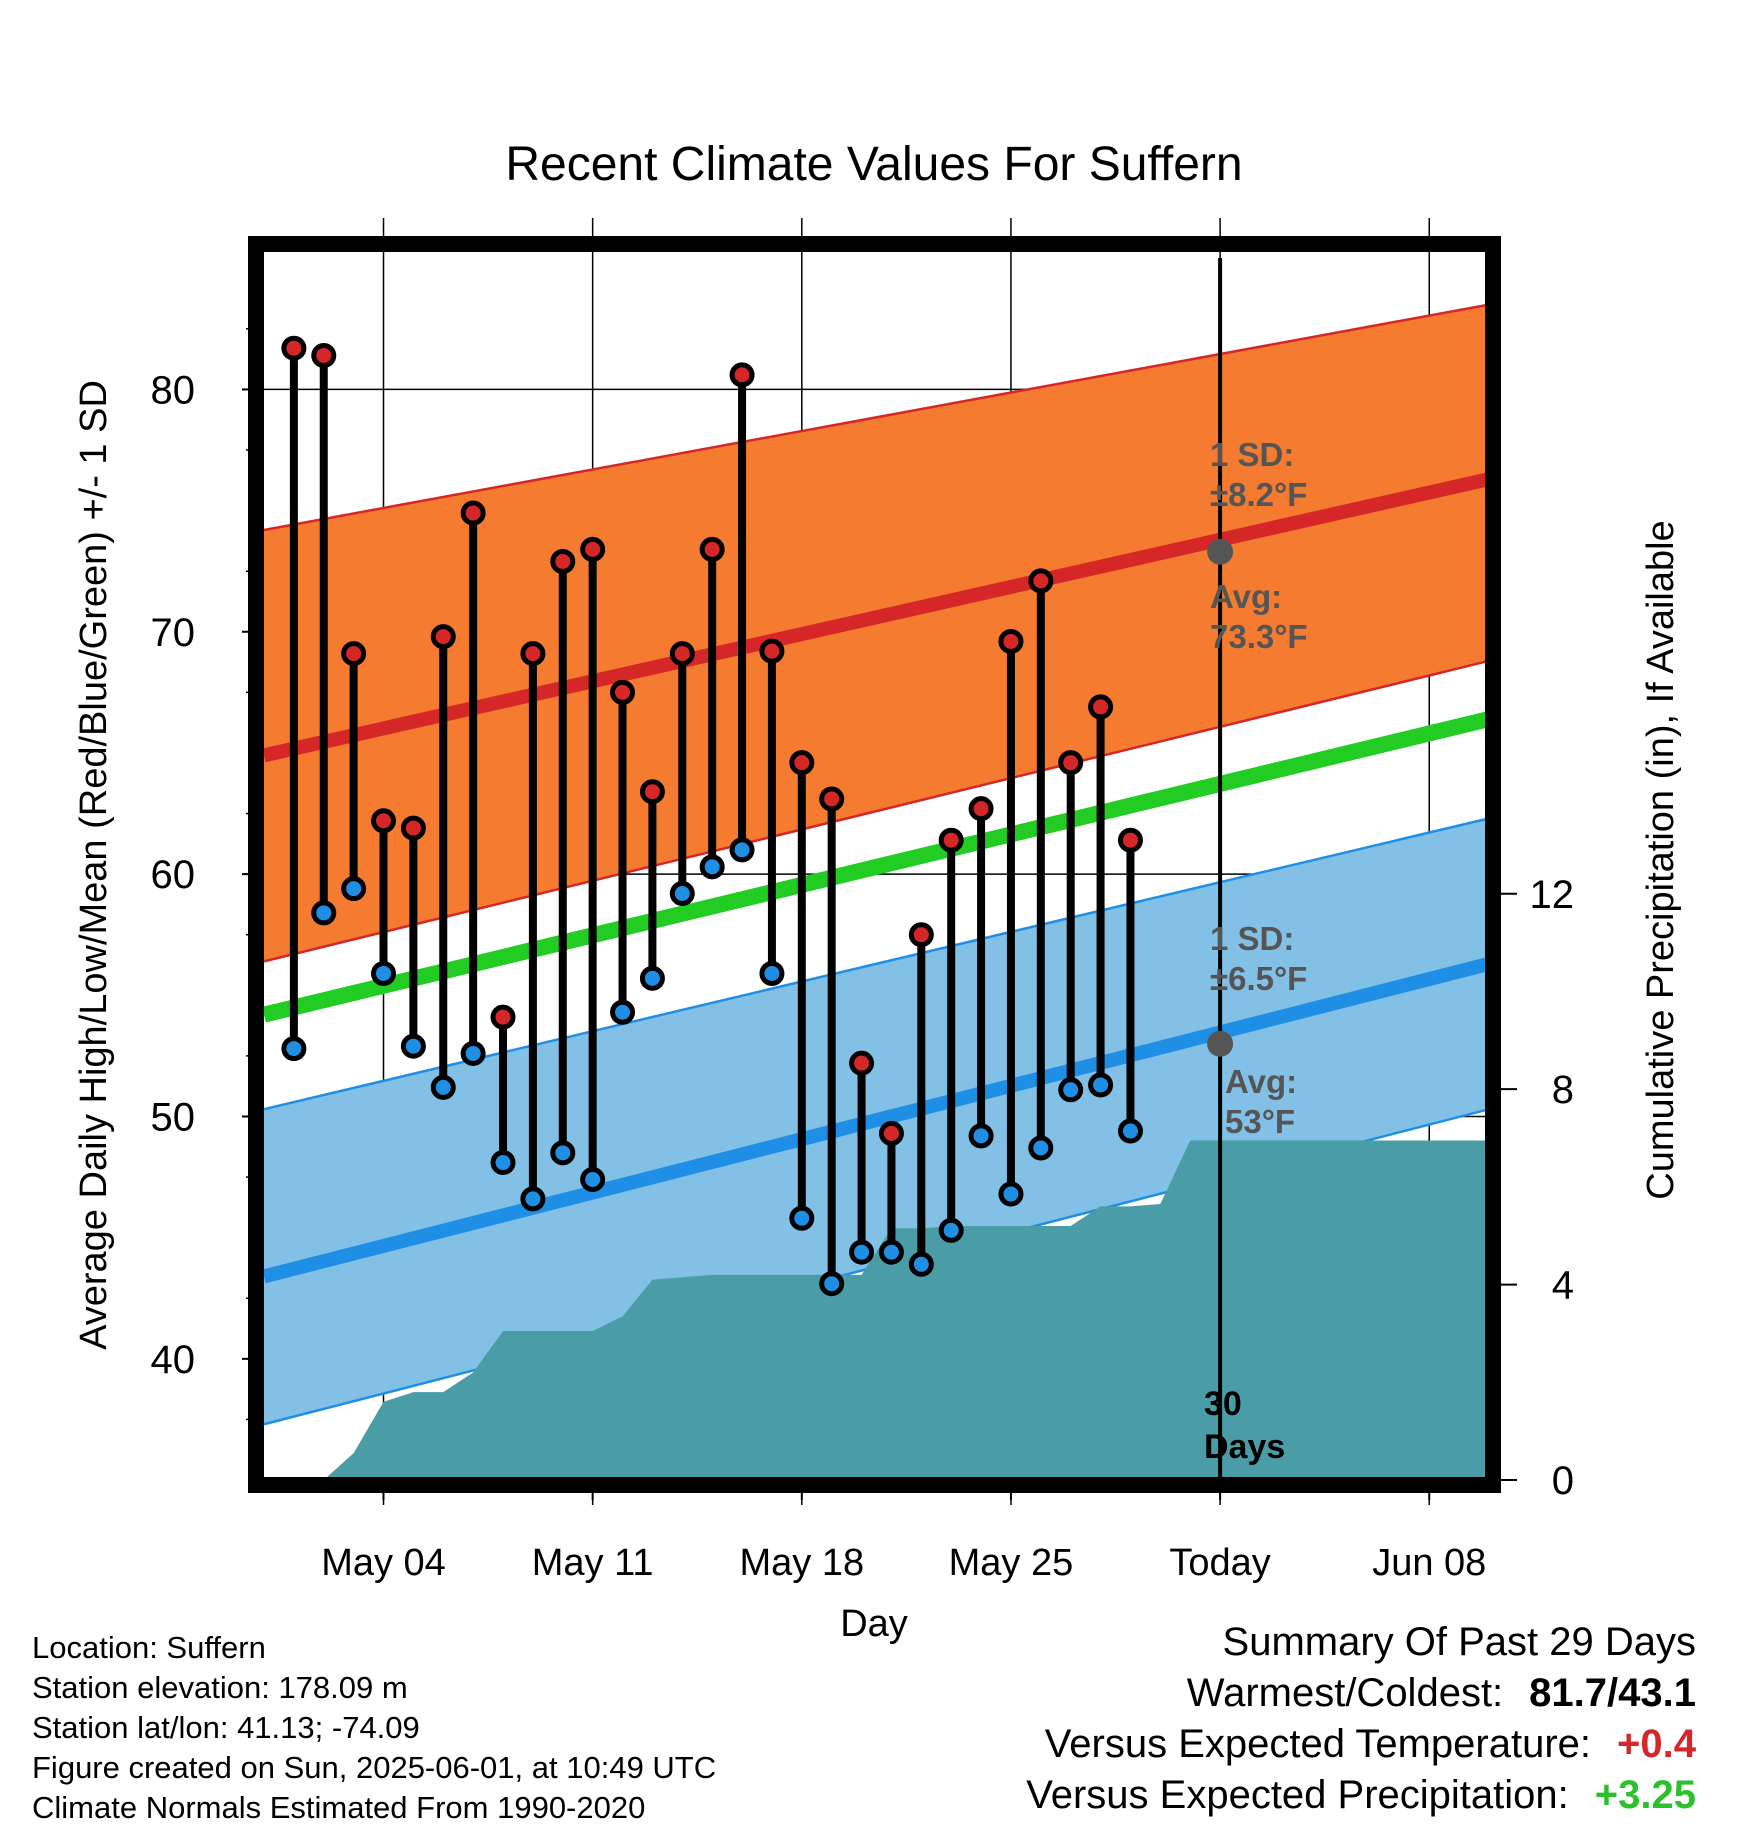 The image size is (1748, 1828). I want to click on days-annotation: 30 Days, so click(1244, 1425).